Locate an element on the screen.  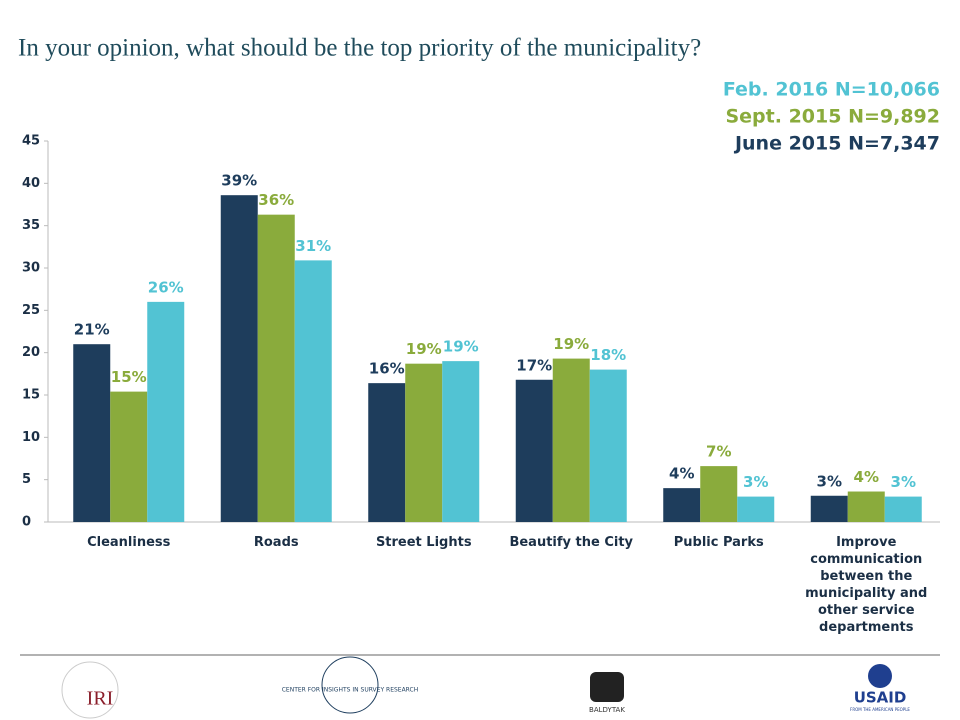
x-tick-label: Beautify the City is located at coordinates (571, 542).